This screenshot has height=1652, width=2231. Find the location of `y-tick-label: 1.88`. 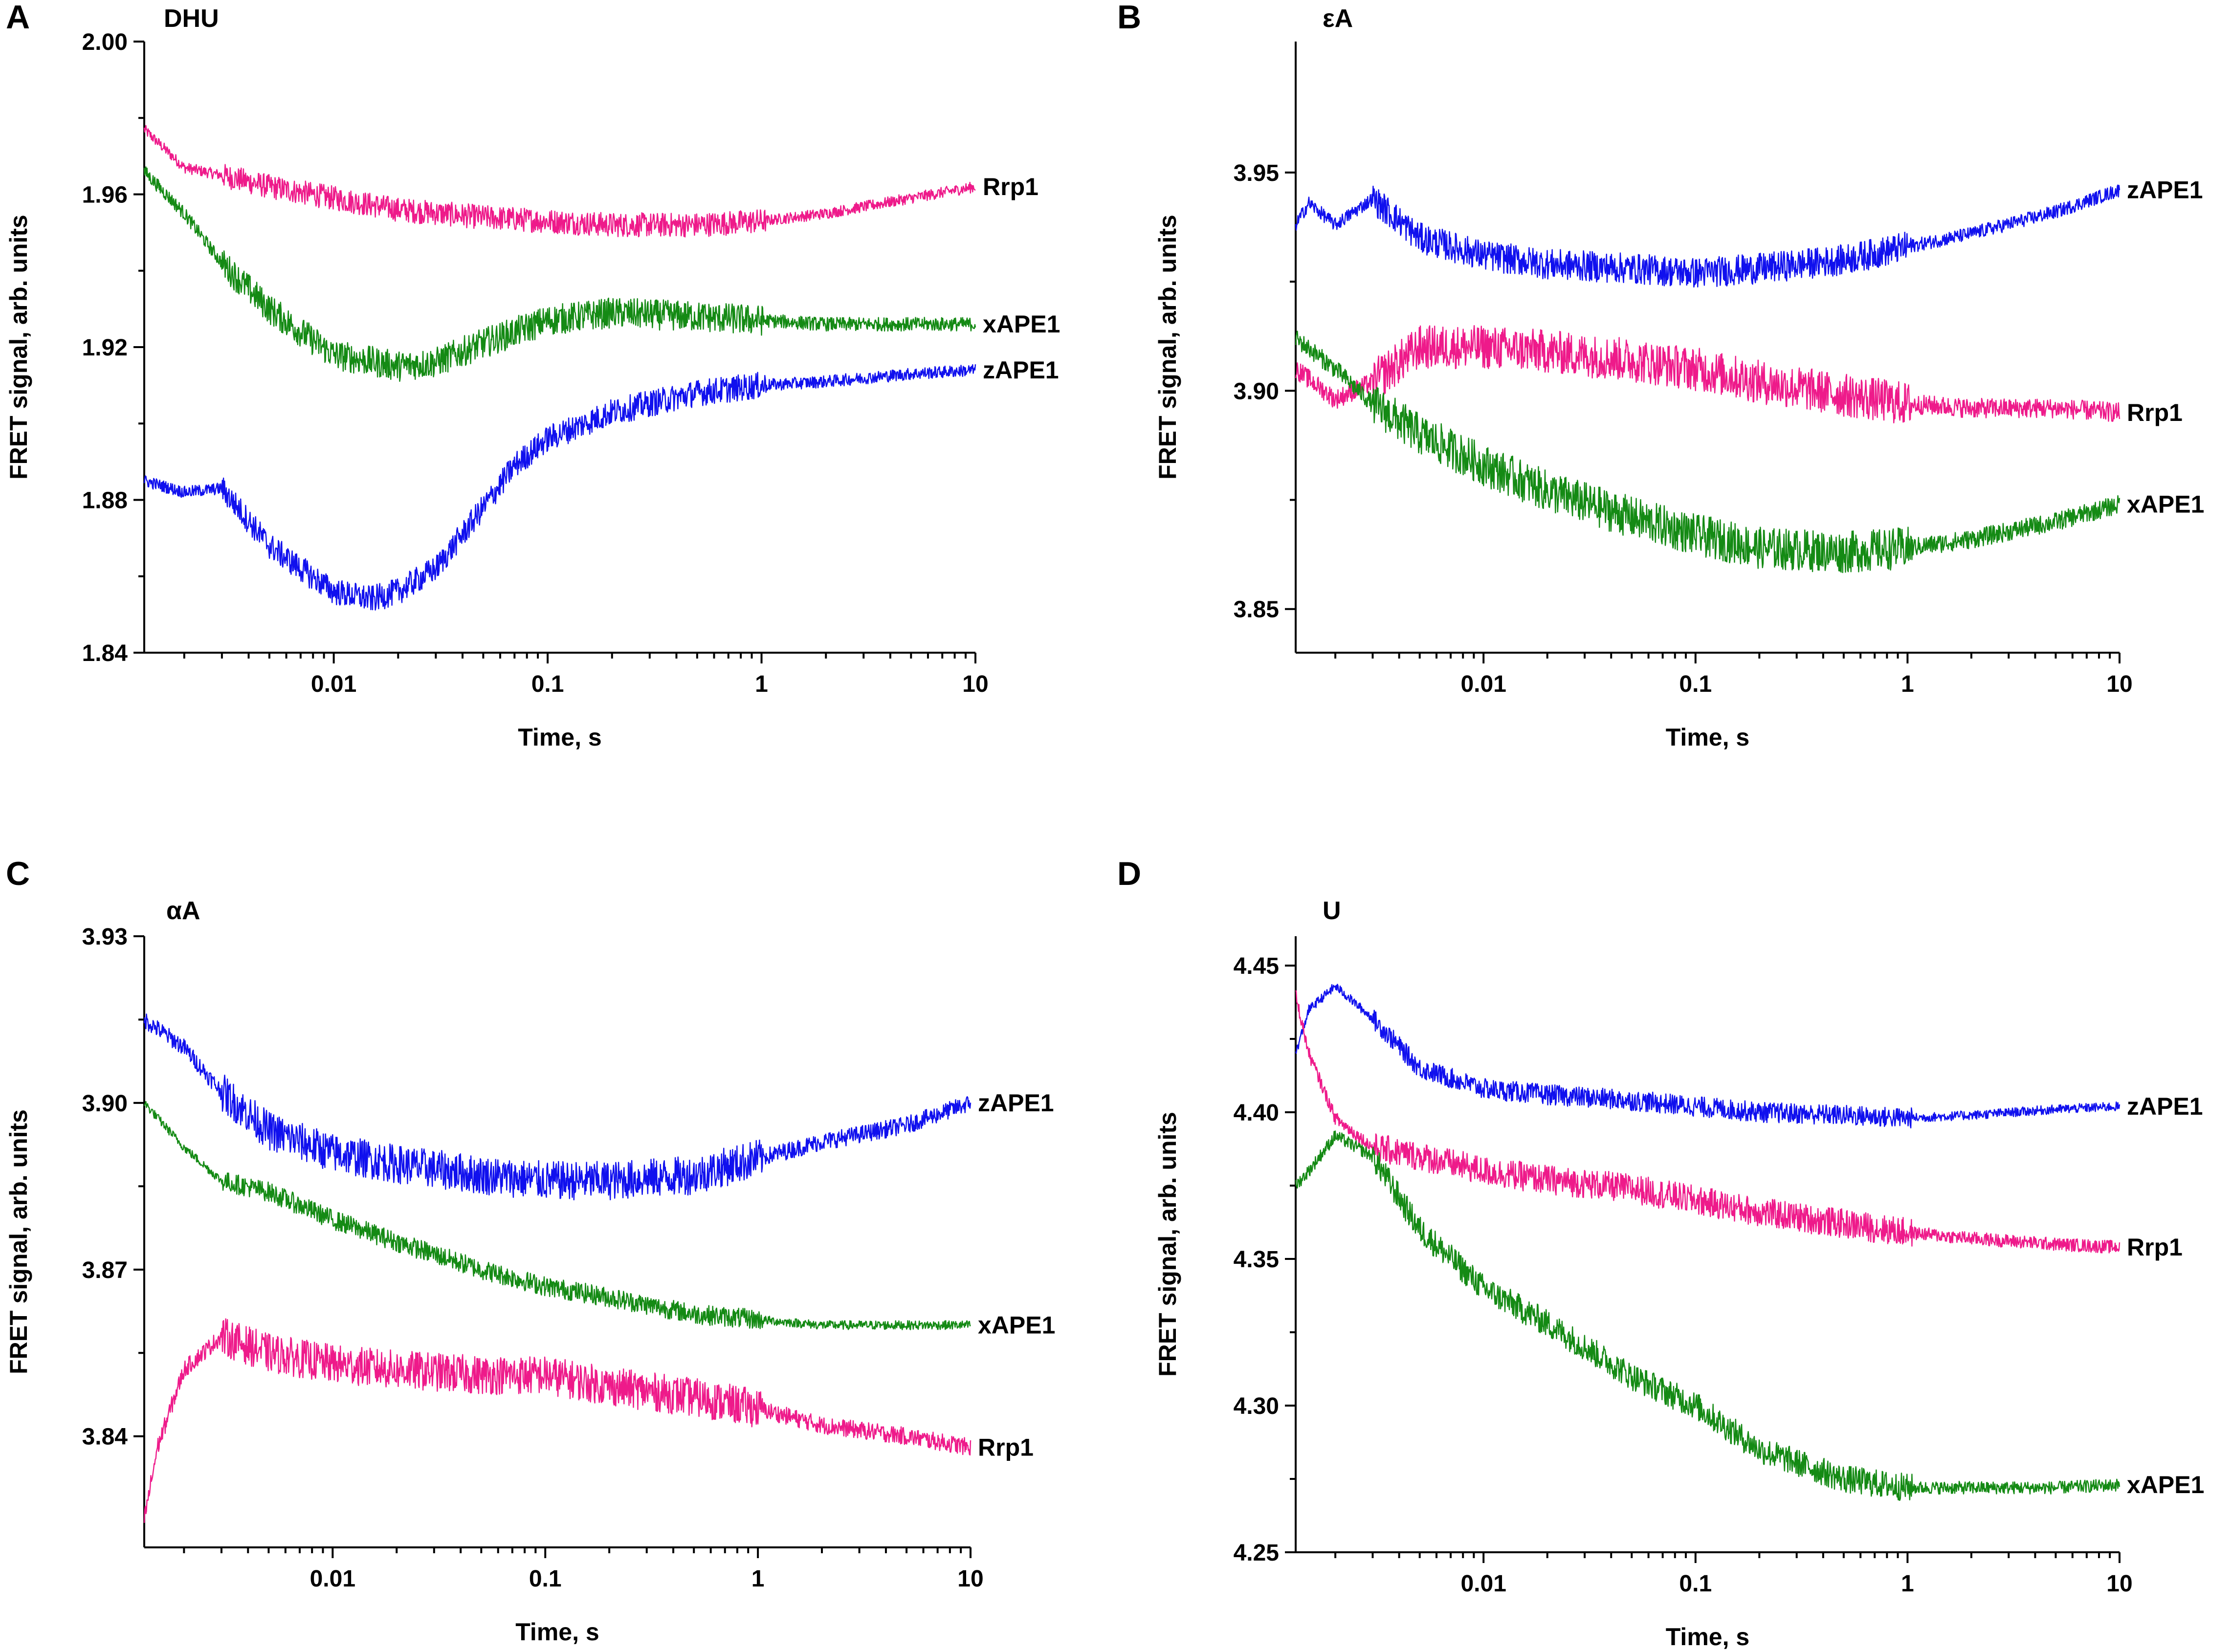

y-tick-label: 1.88 is located at coordinates (105, 501).